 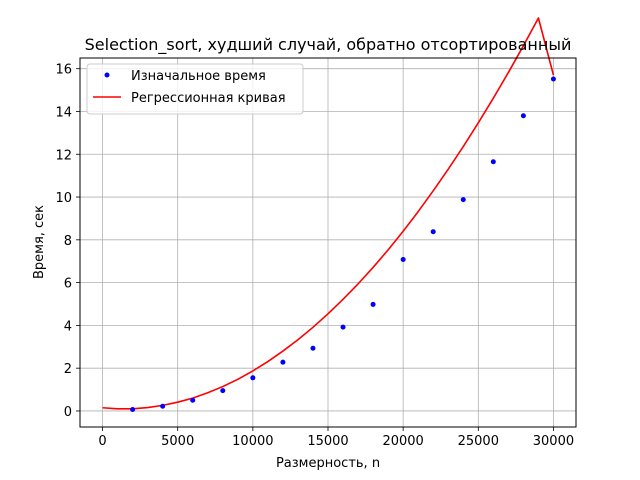 I want to click on y-tick-label: 8, so click(x=68, y=241).